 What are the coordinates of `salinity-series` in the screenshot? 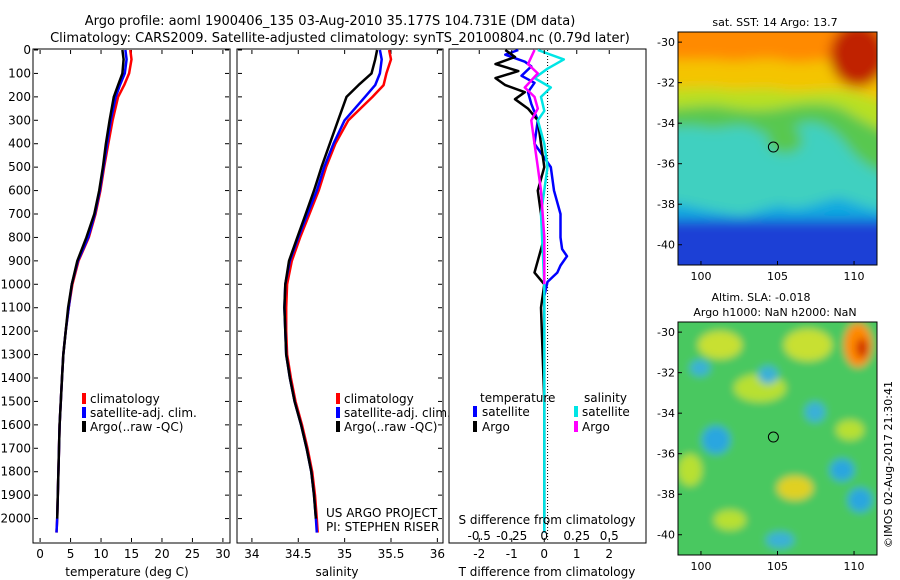 It's located at (338, 291).